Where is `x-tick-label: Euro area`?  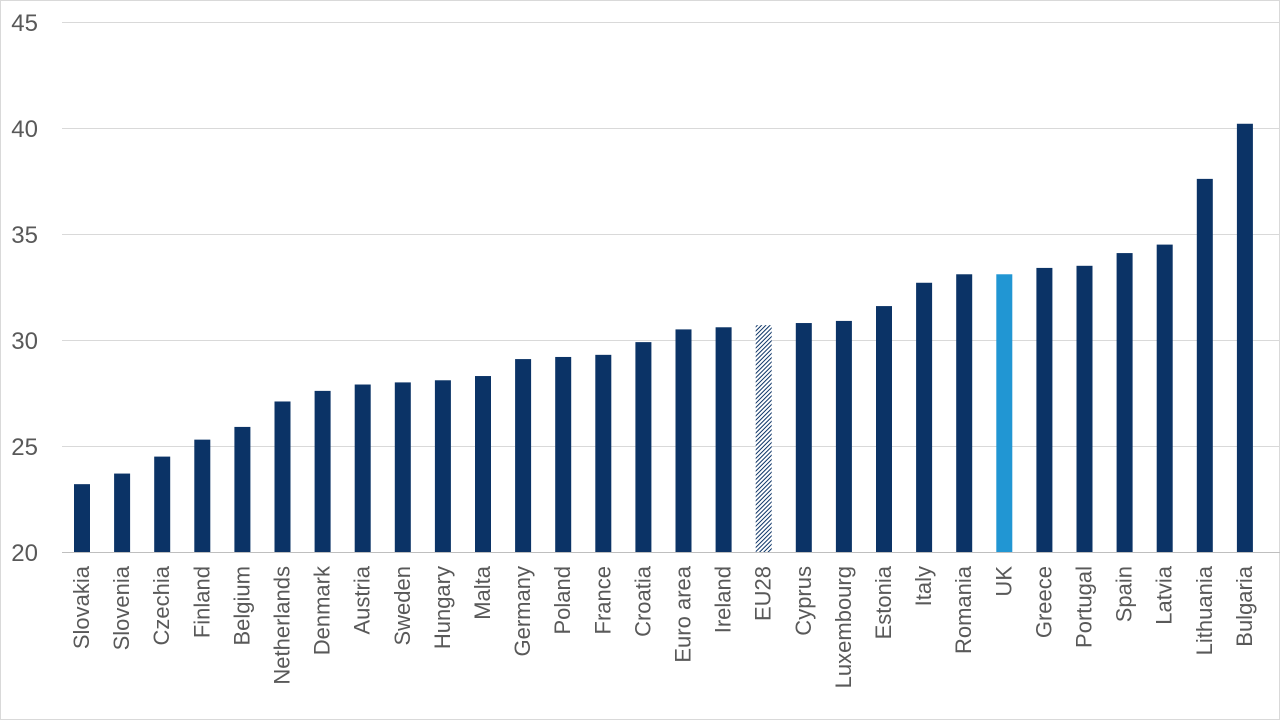
x-tick-label: Euro area is located at coordinates (683, 613).